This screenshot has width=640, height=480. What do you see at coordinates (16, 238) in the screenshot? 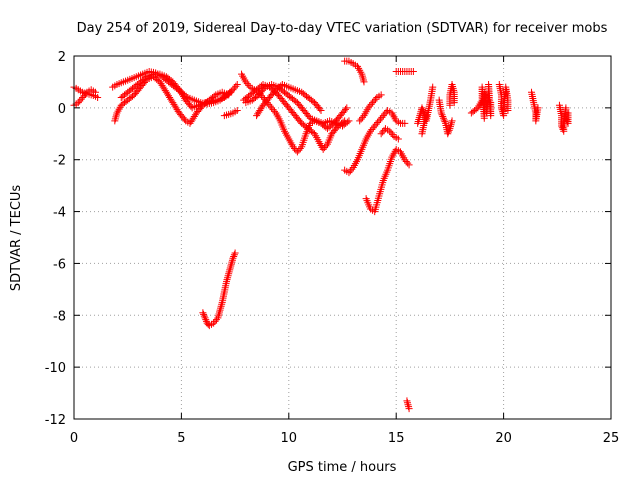
I see `y-axis-label: SDTVAR / TECUs` at bounding box center [16, 238].